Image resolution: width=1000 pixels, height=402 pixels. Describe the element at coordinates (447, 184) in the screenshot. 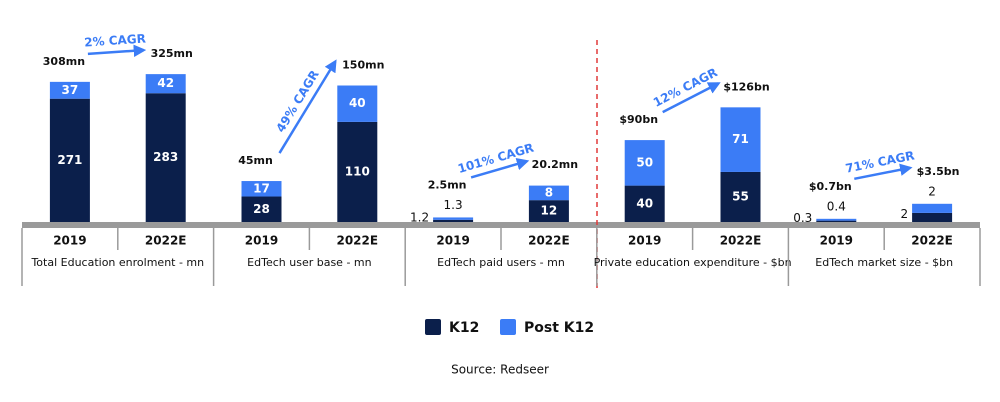

I see `total-label: 2.5mn` at that location.